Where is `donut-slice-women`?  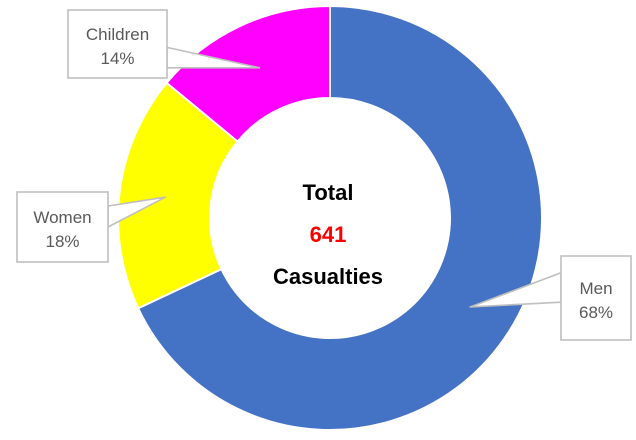
donut-slice-women is located at coordinates (178, 195).